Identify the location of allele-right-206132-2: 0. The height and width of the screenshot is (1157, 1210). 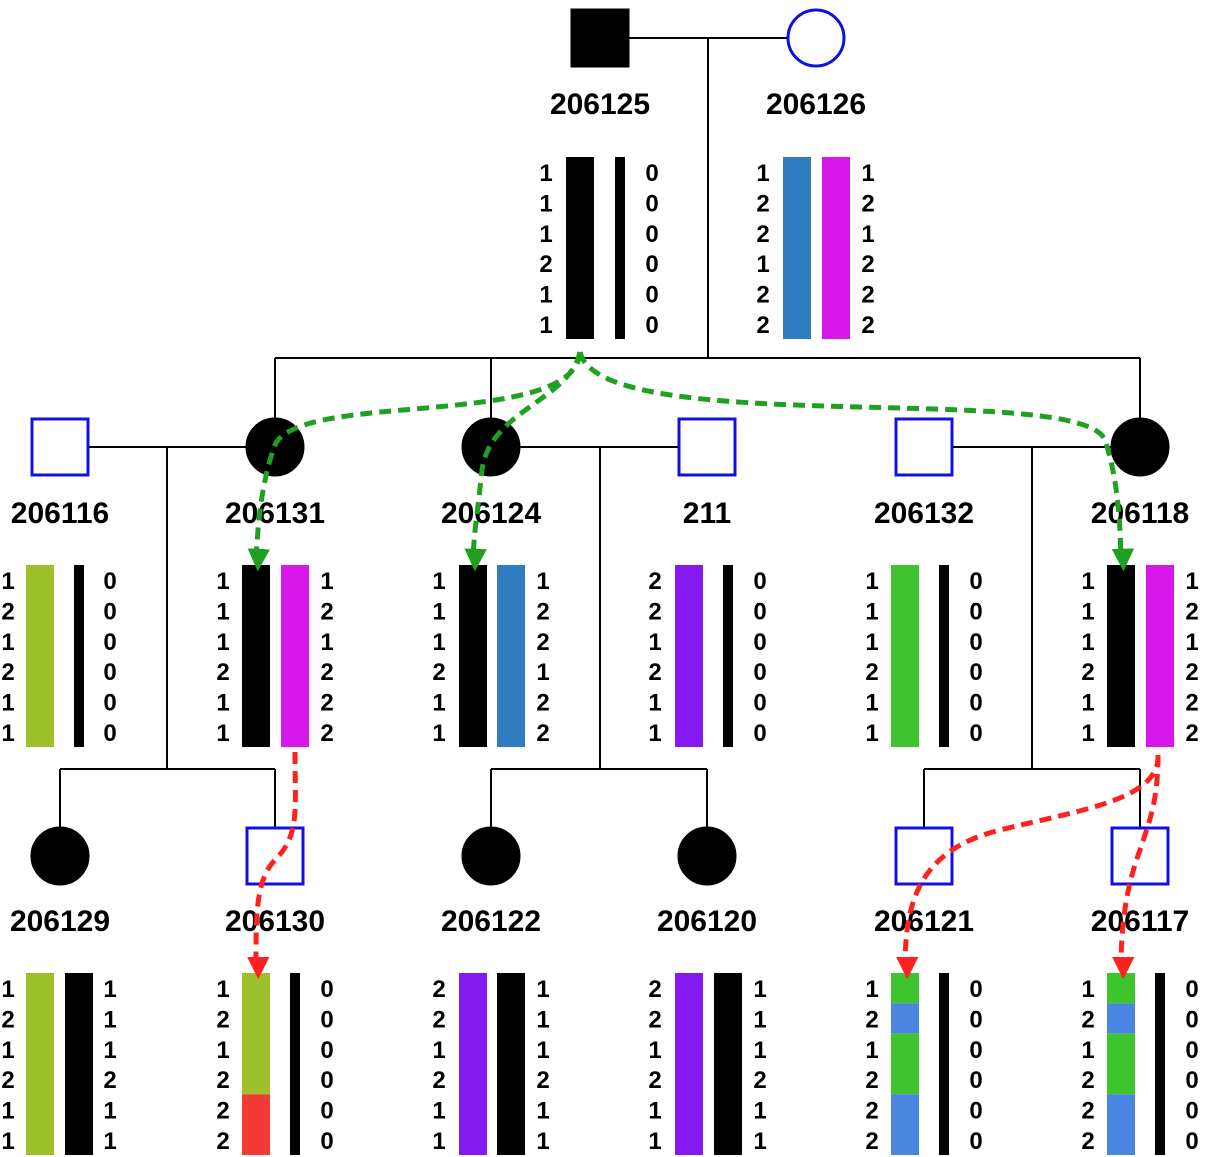
(975, 642).